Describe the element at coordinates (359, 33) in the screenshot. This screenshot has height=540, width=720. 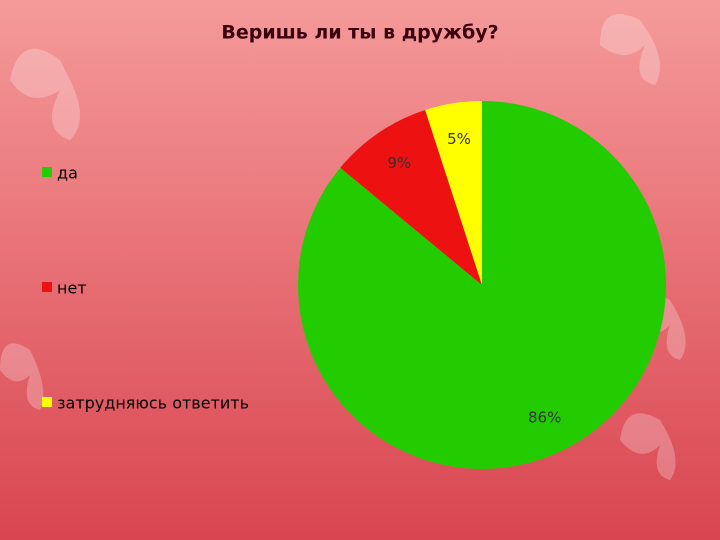
I see `chart-title: Веришь ли ты в дружбу?` at that location.